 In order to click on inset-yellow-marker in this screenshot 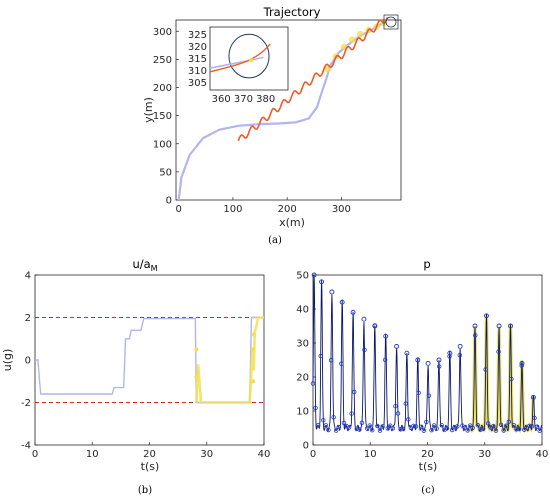, I will do `click(251, 60)`.